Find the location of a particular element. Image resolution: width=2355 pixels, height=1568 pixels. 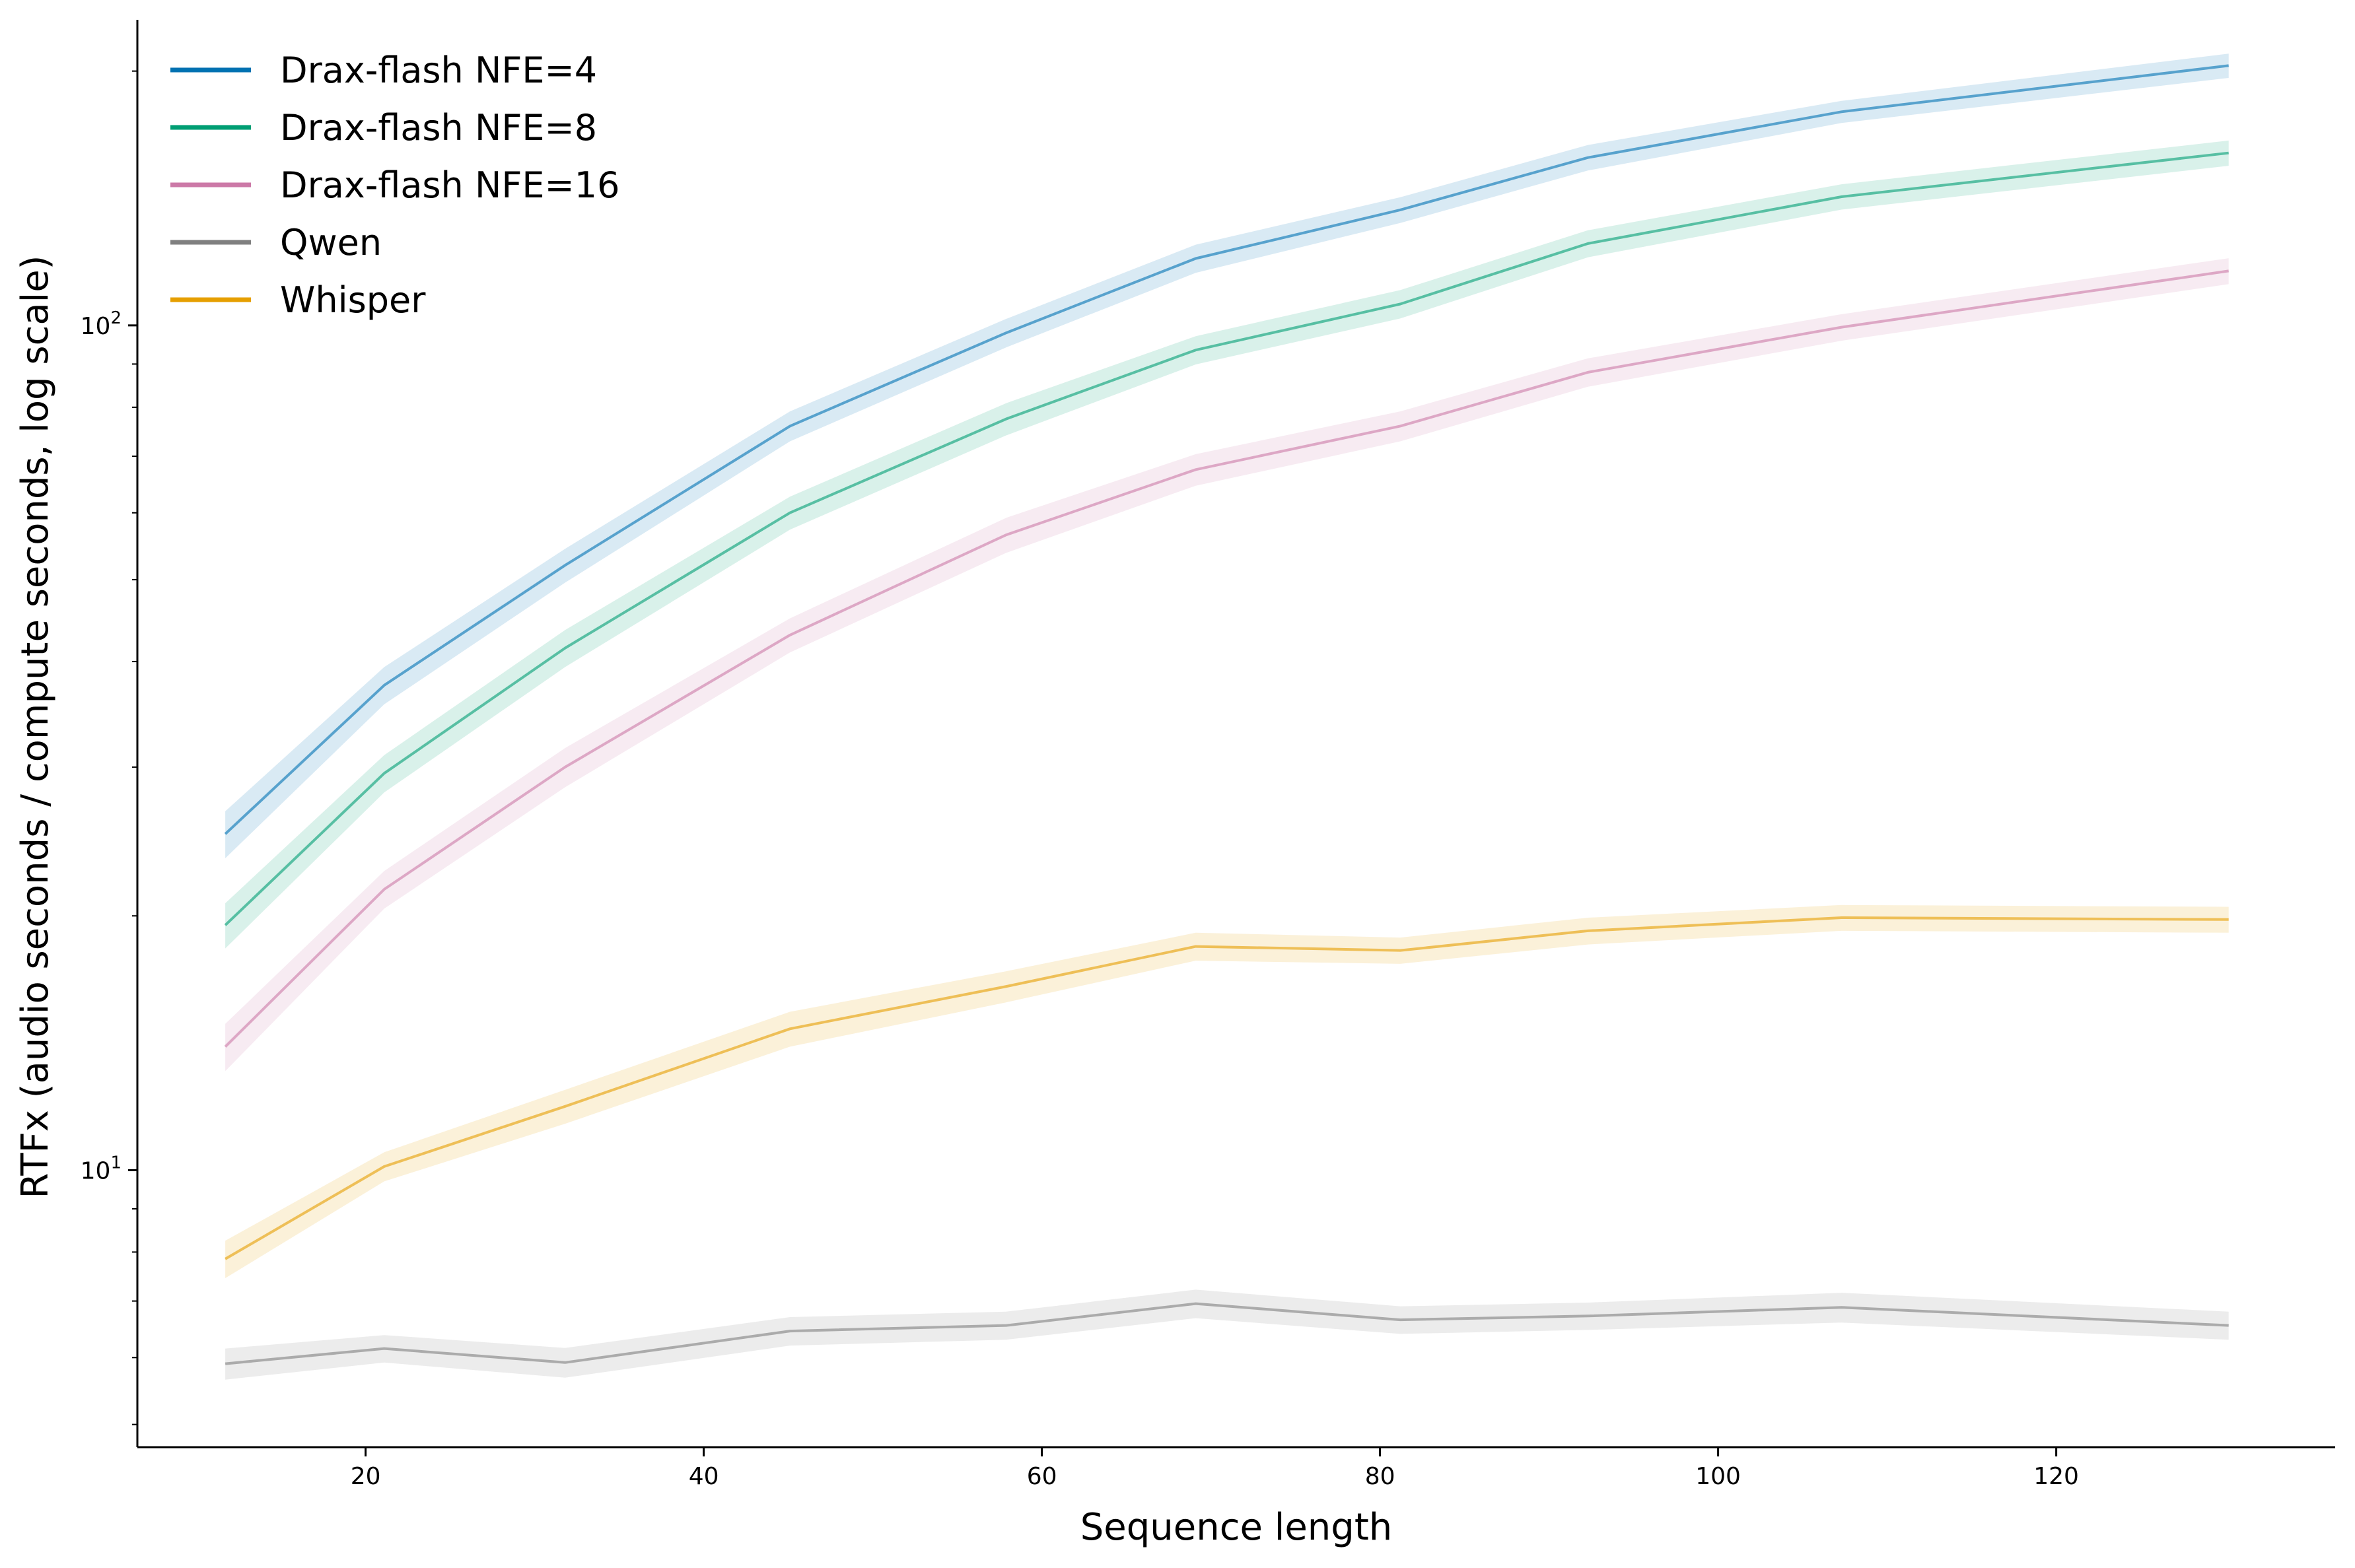

y-tick-label: 10² is located at coordinates (102, 324).